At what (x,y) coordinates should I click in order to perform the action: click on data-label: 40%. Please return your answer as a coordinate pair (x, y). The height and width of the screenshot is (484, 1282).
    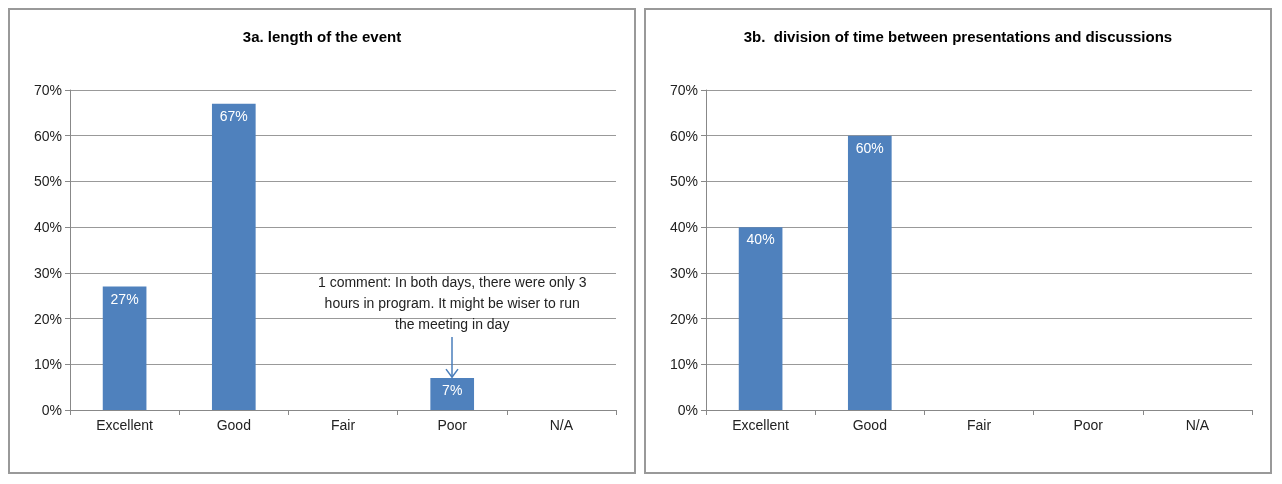
    Looking at the image, I should click on (760, 239).